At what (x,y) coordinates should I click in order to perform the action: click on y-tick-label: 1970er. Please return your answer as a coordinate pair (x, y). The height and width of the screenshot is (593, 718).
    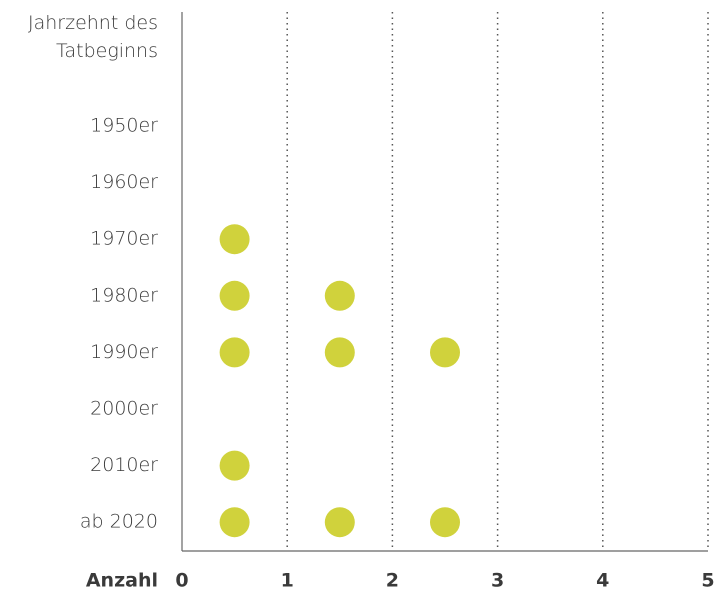
    Looking at the image, I should click on (124, 239).